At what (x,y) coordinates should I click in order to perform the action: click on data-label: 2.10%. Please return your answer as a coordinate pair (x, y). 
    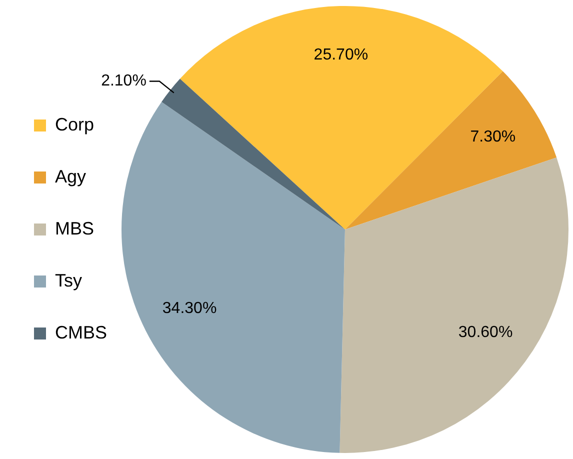
    Looking at the image, I should click on (123, 81).